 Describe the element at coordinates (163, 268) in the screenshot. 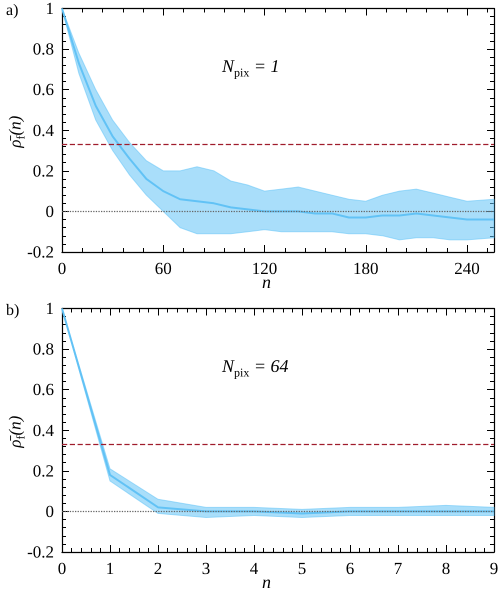

I see `x-tick-label: 60` at that location.